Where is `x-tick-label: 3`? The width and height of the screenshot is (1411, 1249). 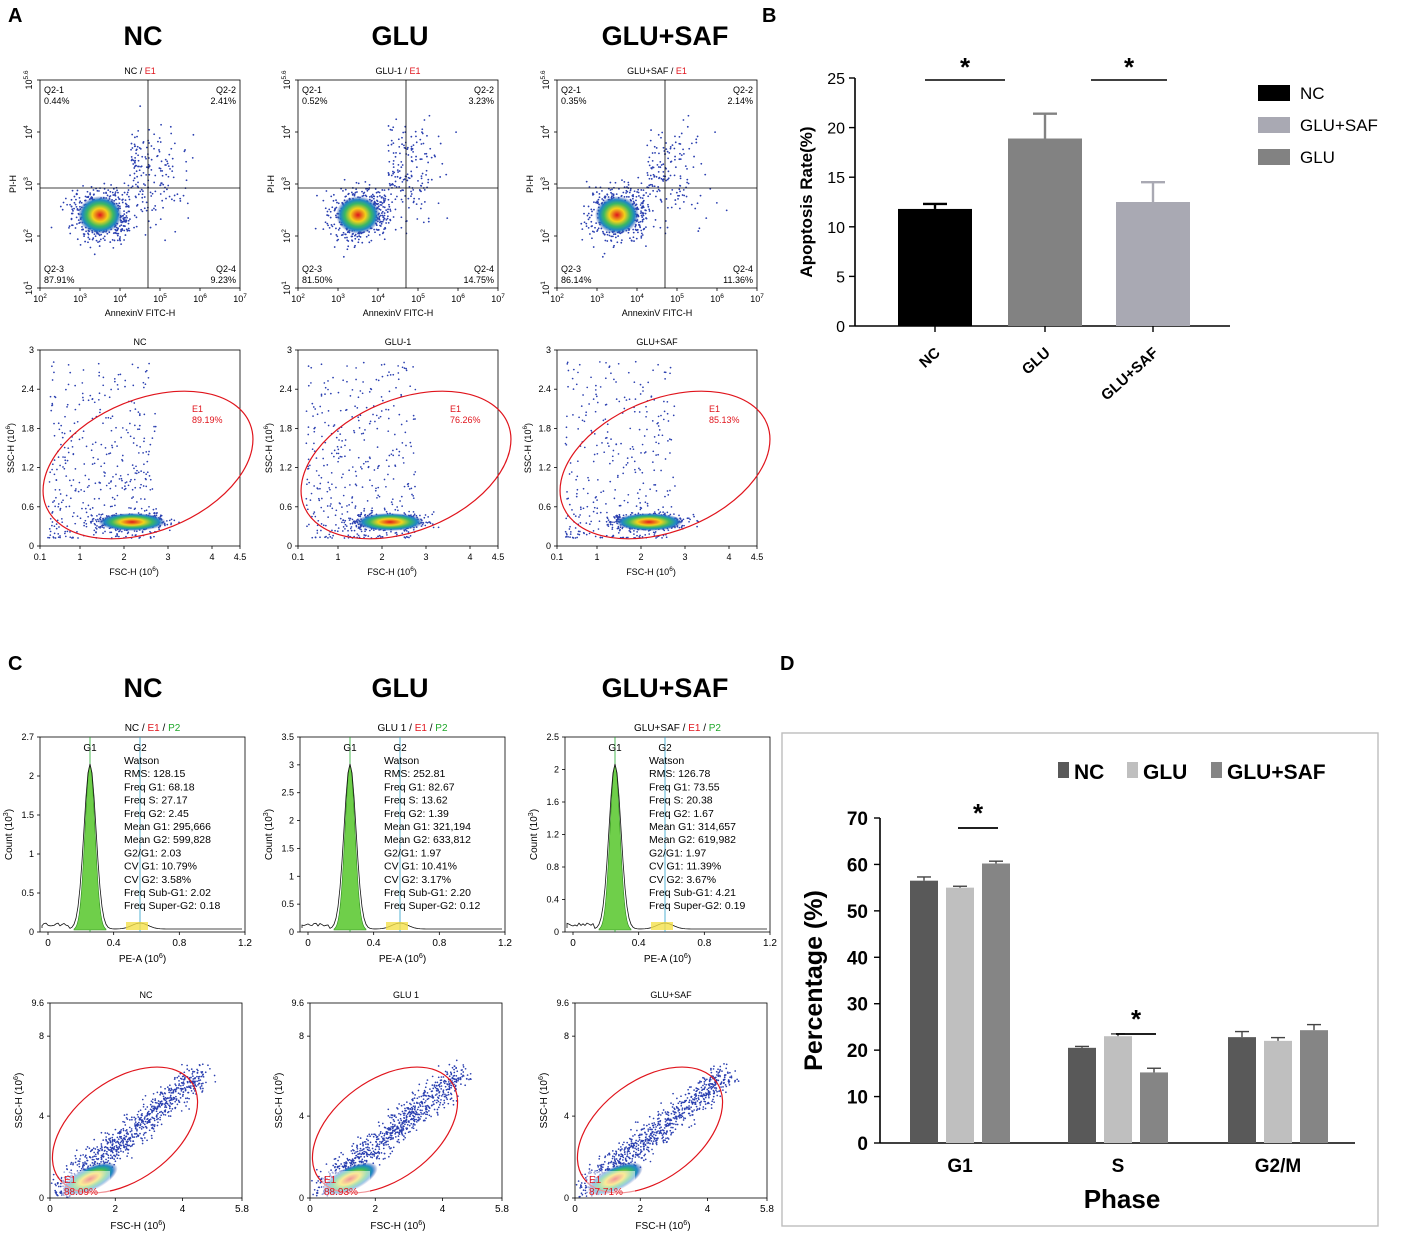 x-tick-label: 3 is located at coordinates (167, 557).